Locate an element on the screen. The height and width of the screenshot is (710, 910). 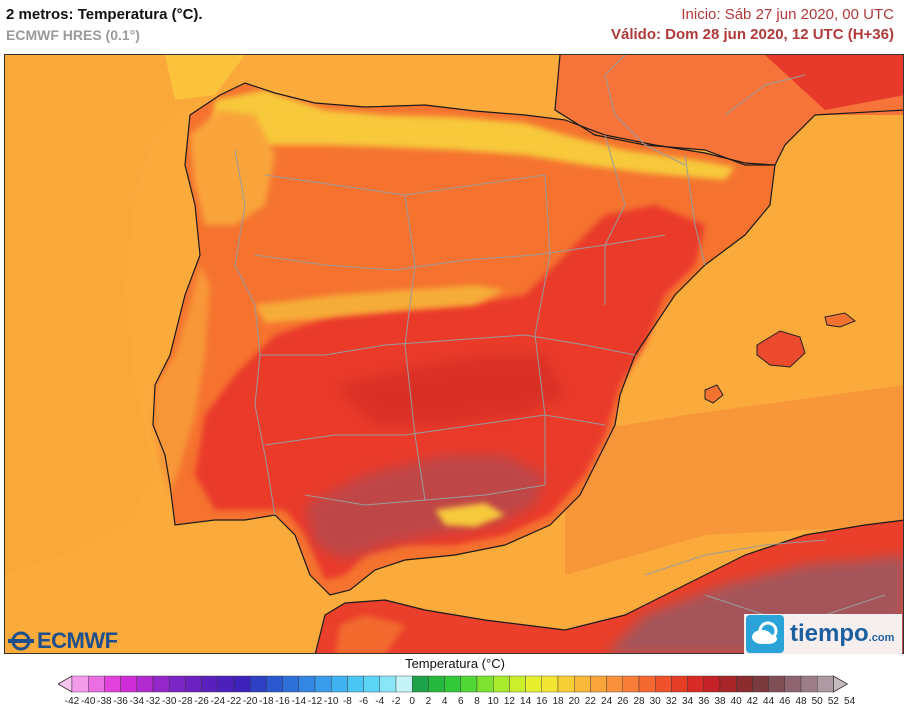
legend-tick-label: -12 is located at coordinates (315, 701).